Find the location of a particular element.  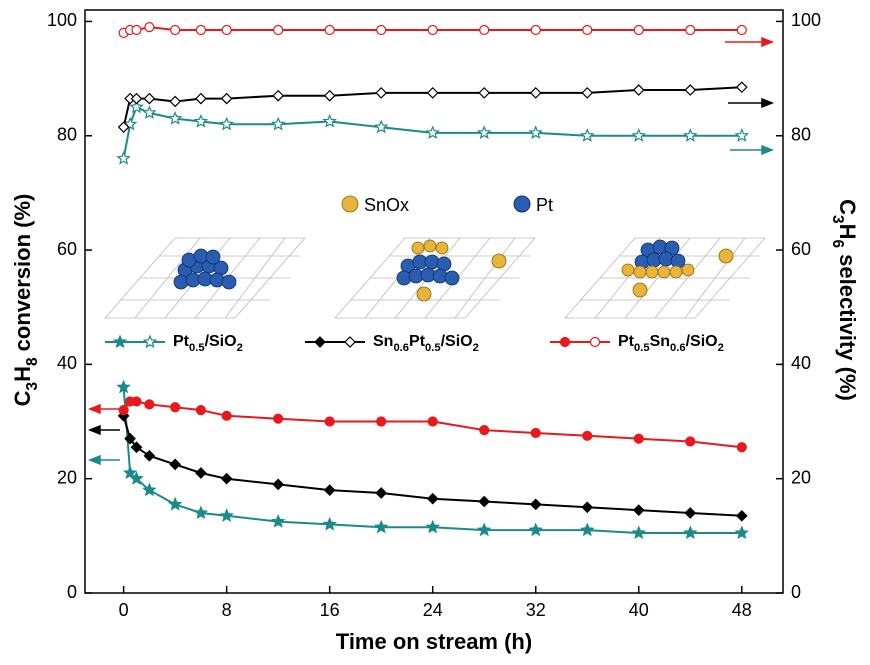

illustration is located at coordinates (435, 257).